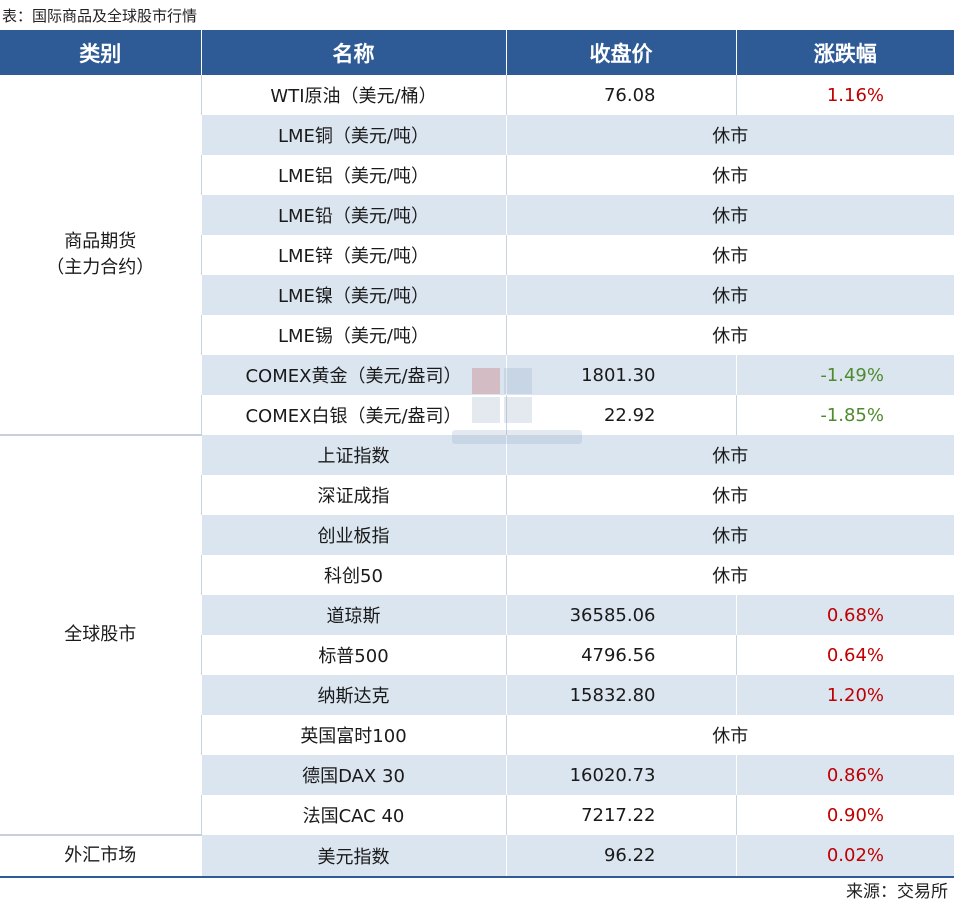 The width and height of the screenshot is (954, 906). Describe the element at coordinates (353, 655) in the screenshot. I see `instrument-name: 标普500` at that location.